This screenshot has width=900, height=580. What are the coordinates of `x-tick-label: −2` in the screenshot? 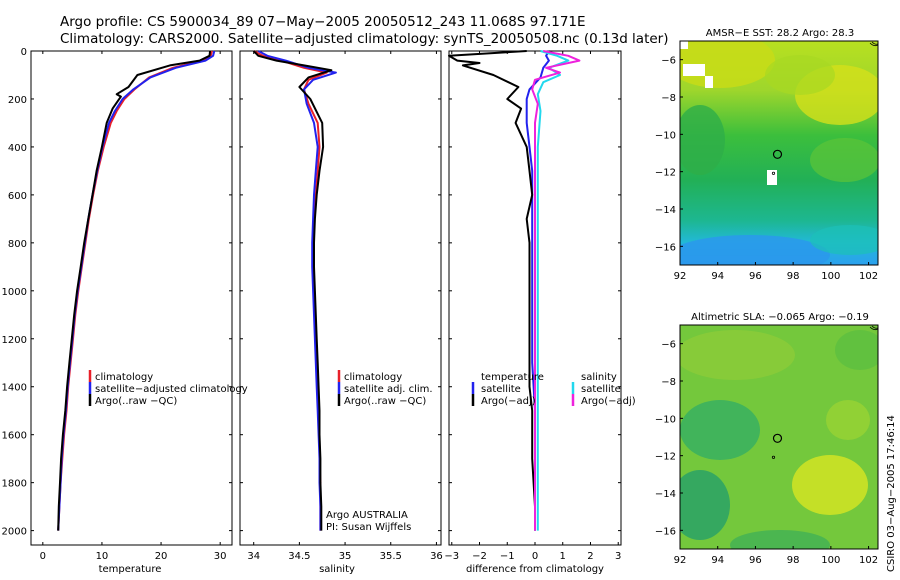 It's located at (479, 556).